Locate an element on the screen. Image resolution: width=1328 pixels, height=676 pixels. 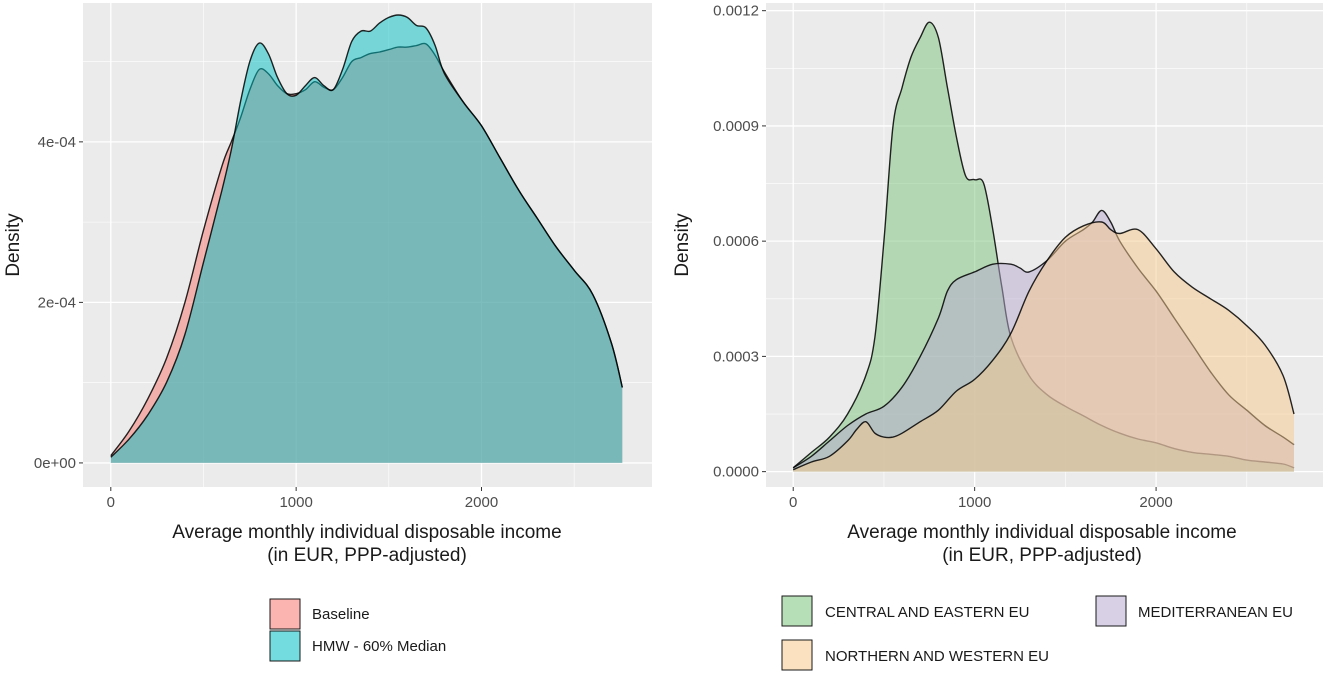
legend-label-northern-western: NORTHERN AND WESTERN EU is located at coordinates (937, 656).